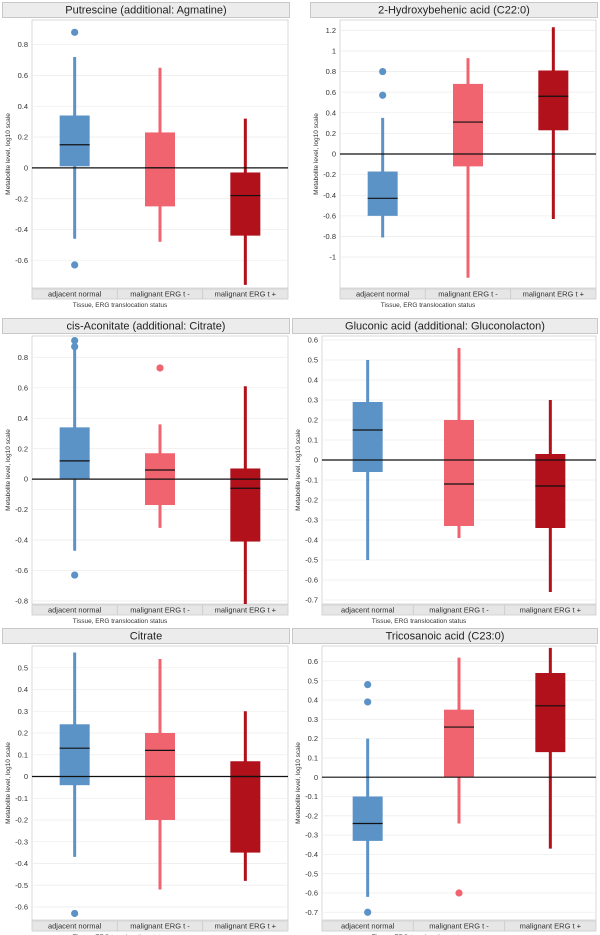 This screenshot has height=935, width=600. Describe the element at coordinates (313, 758) in the screenshot. I see `y-tick-label: 0.1` at that location.